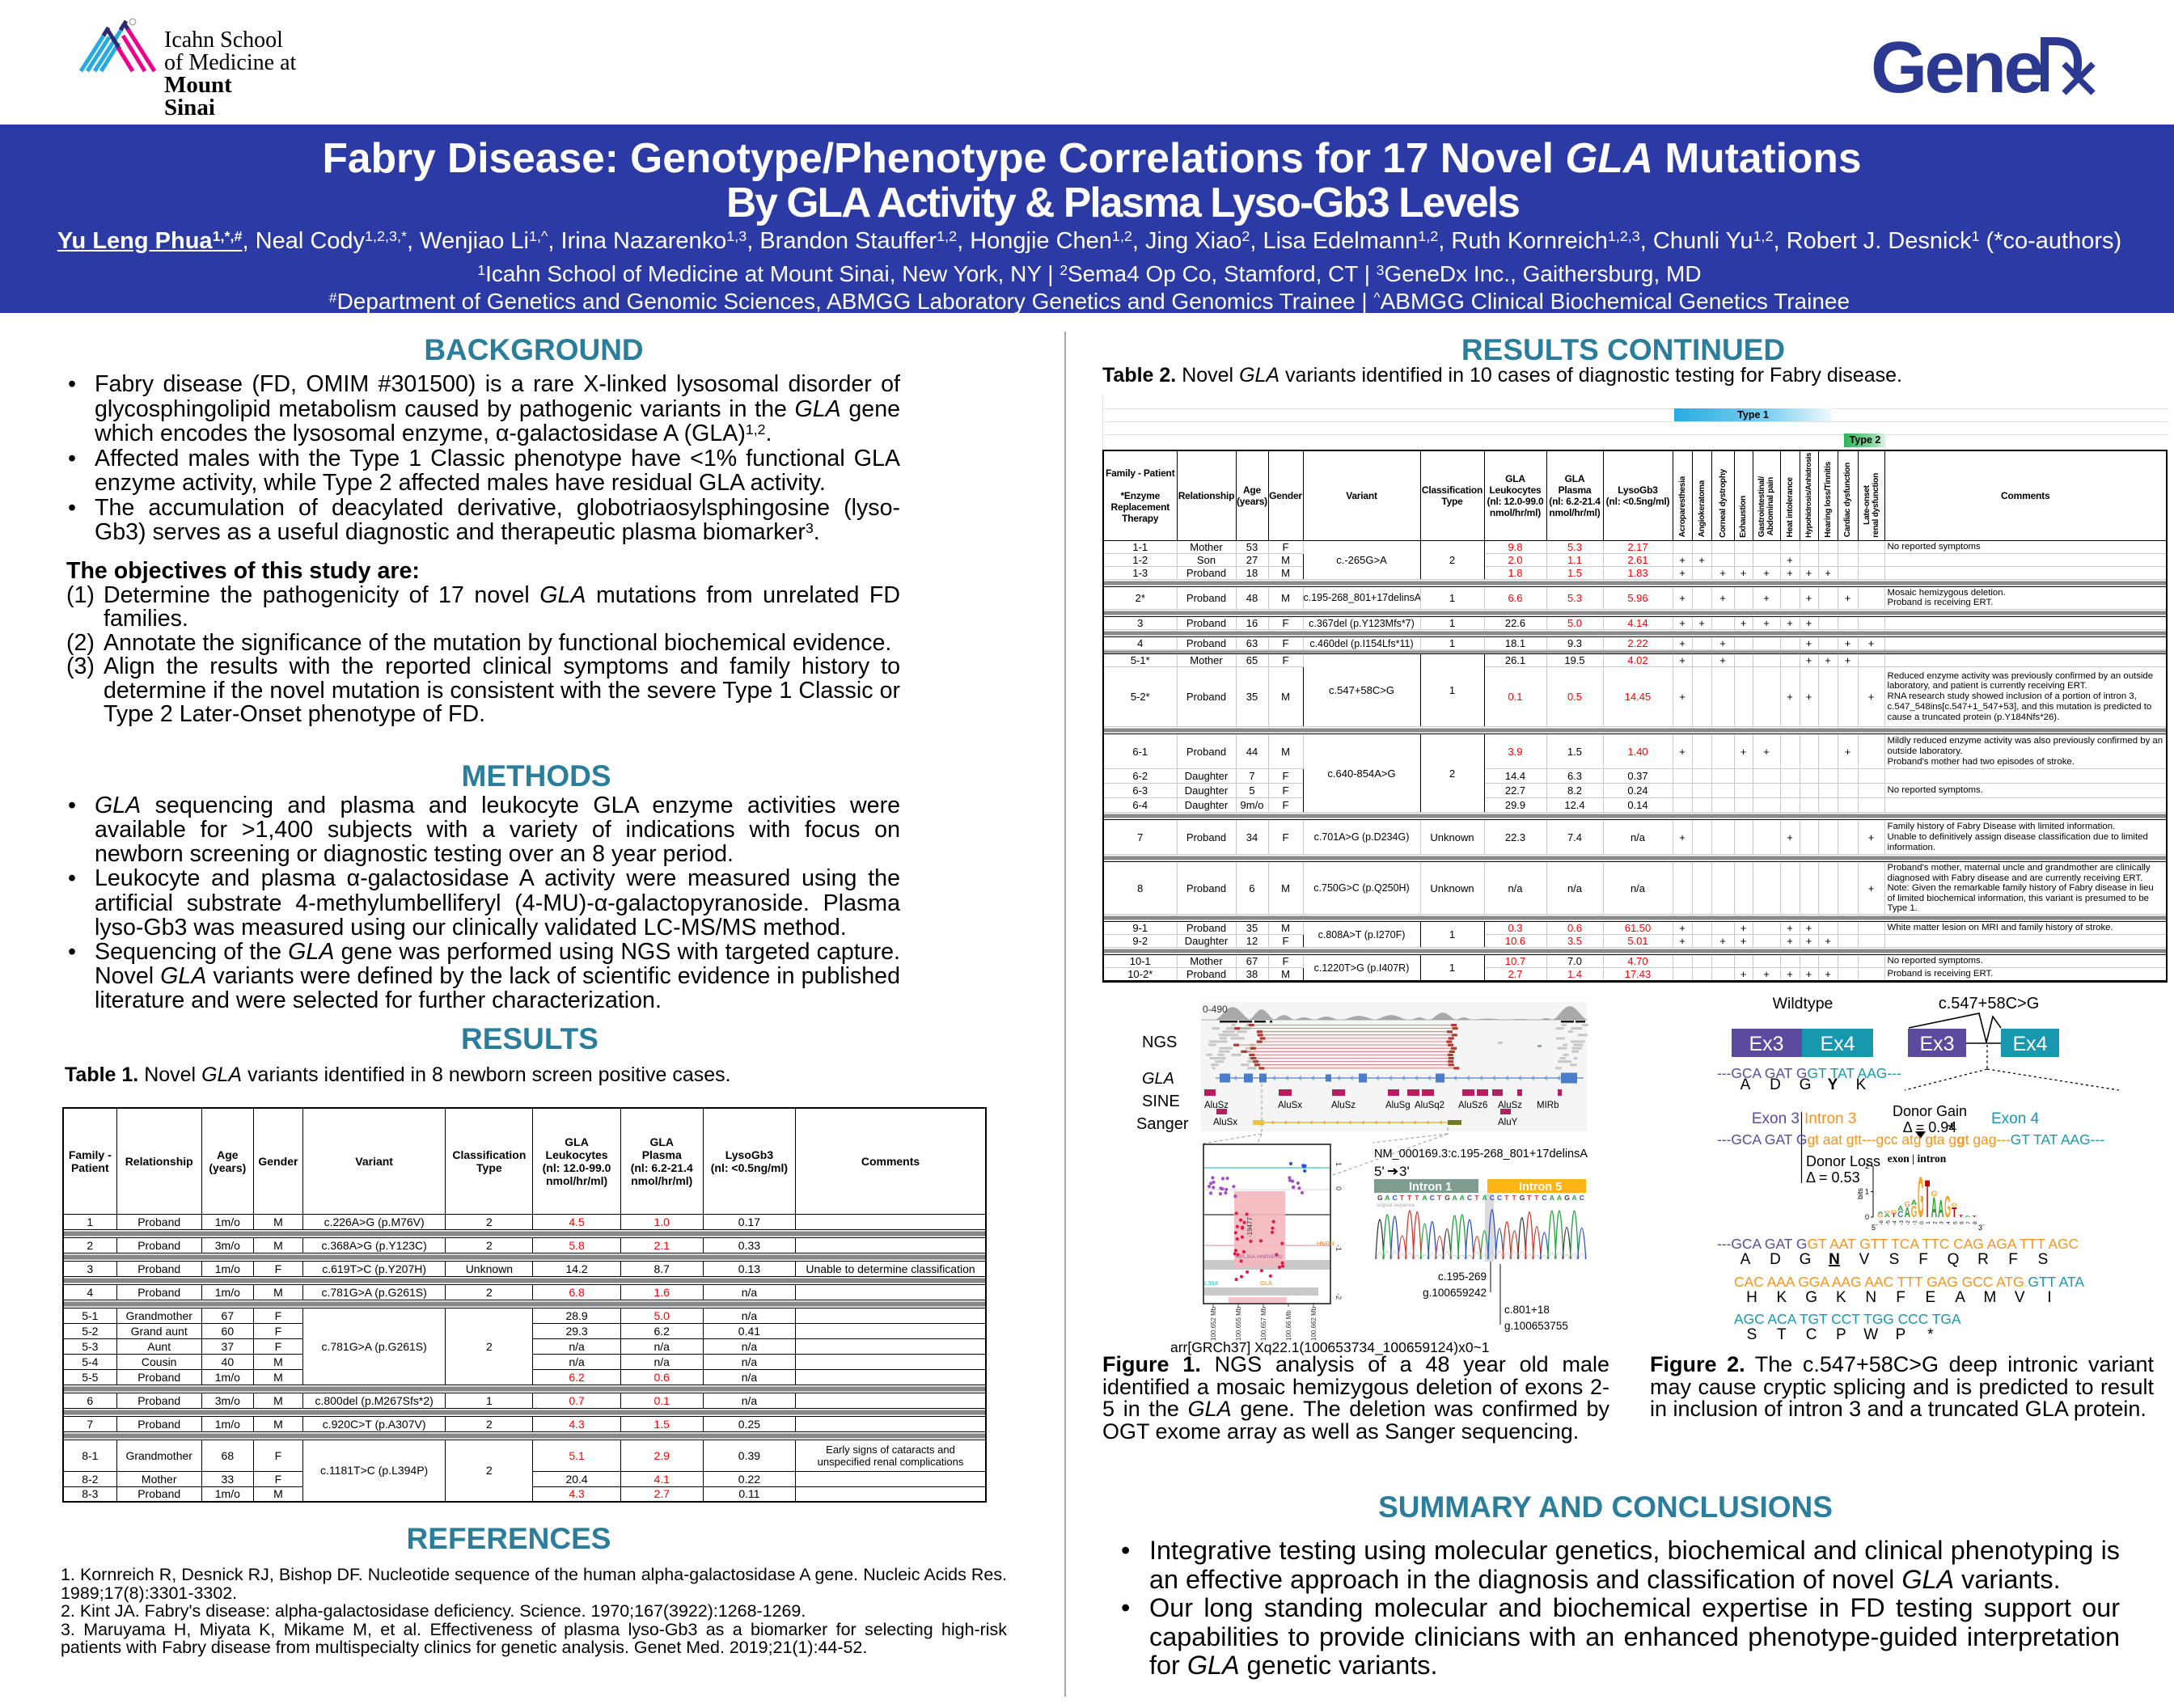 The height and width of the screenshot is (1708, 2174). Describe the element at coordinates (1989, 1004) in the screenshot. I see `svg-text: c.547+58C>G` at that location.